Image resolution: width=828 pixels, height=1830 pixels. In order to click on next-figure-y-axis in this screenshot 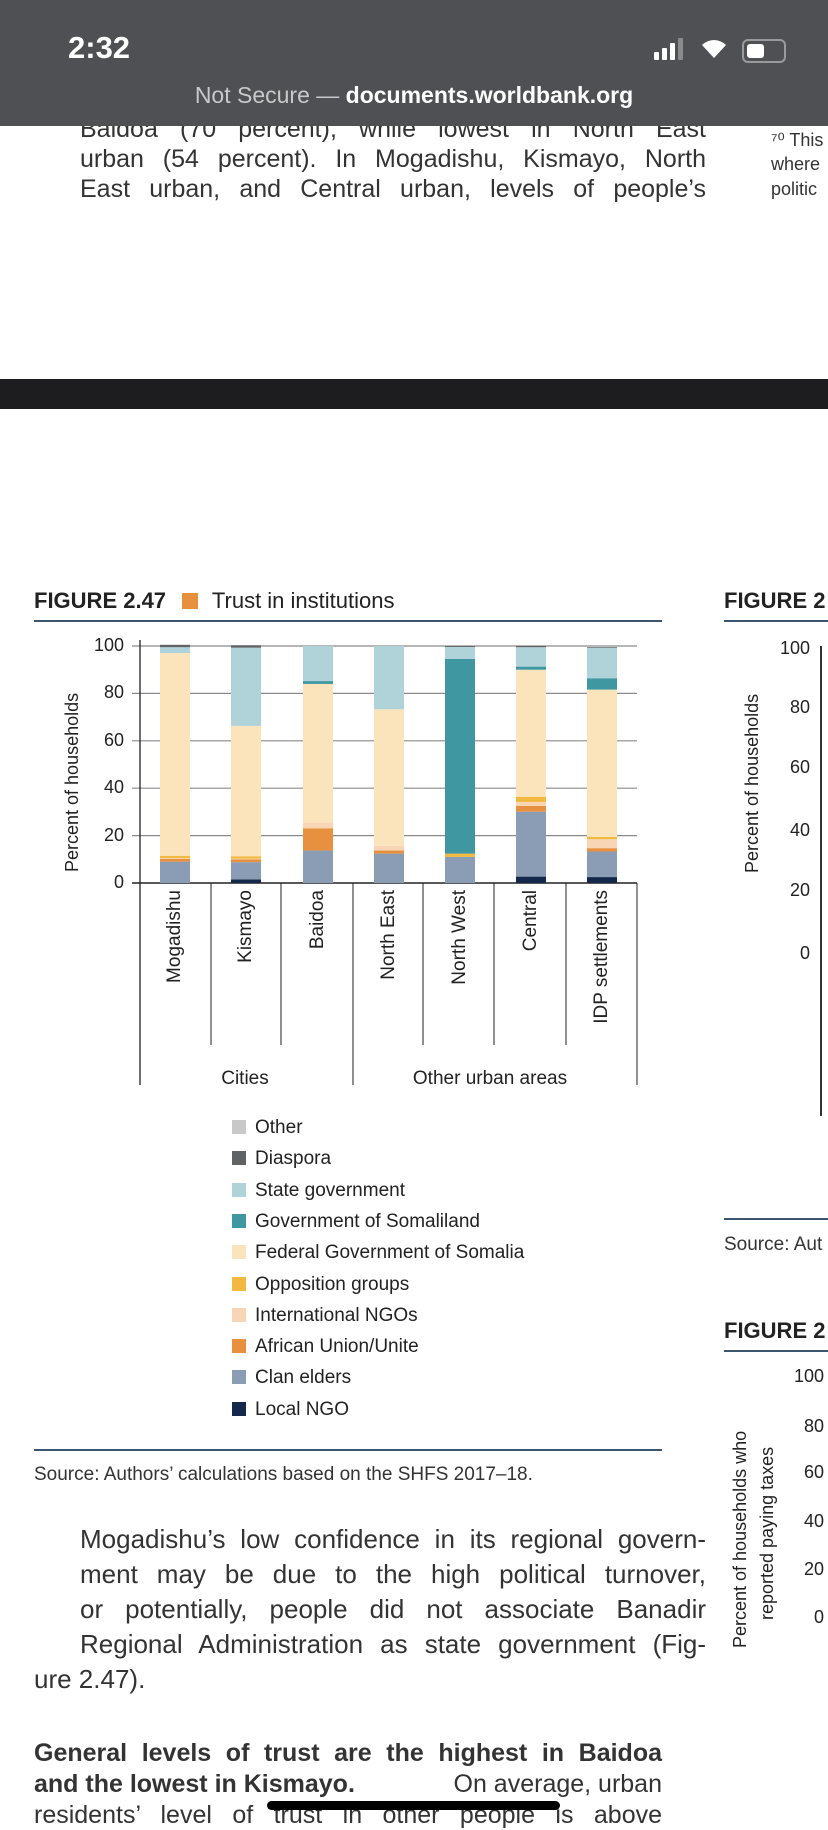, I will do `click(821, 881)`.